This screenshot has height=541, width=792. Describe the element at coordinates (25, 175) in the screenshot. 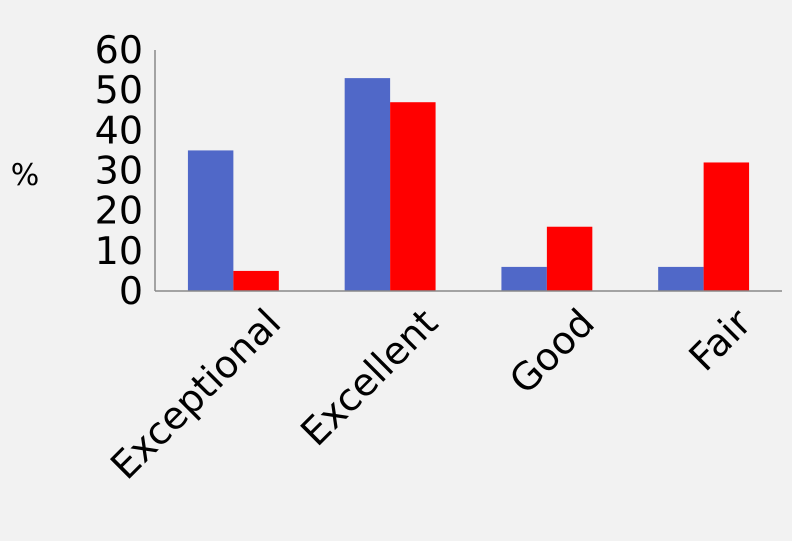

I see `y-axis-title: %` at that location.